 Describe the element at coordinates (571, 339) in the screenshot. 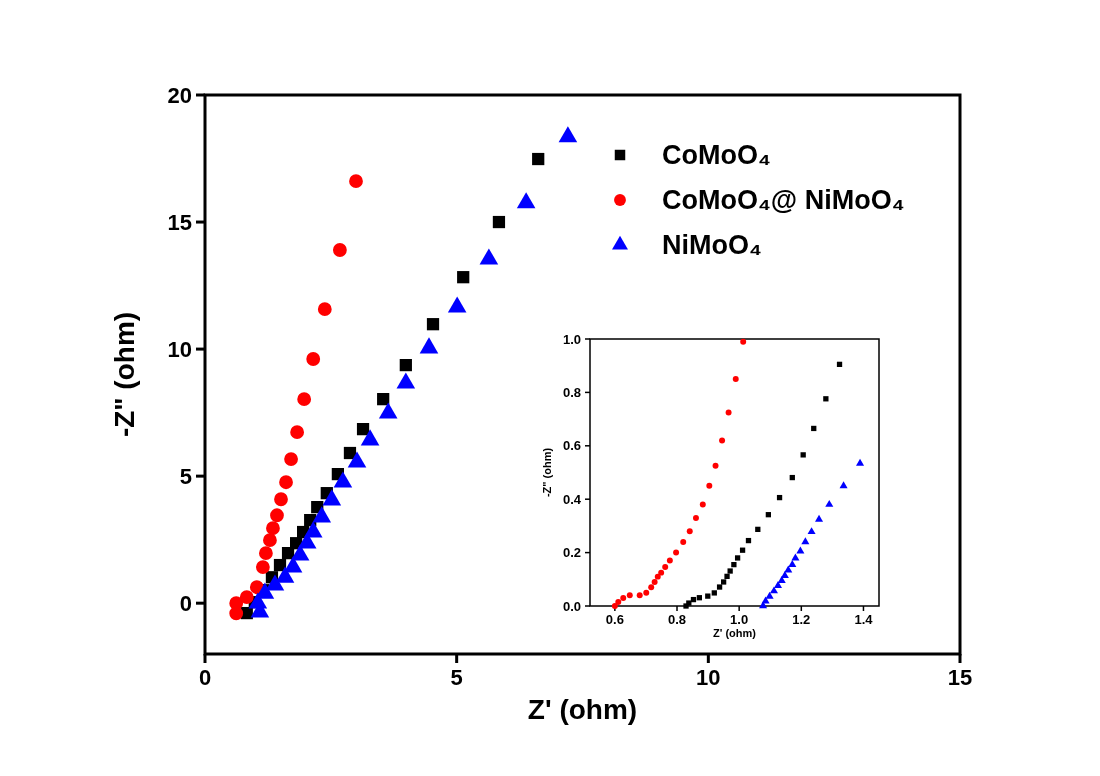

I see `y-tick-label: 1.0` at that location.